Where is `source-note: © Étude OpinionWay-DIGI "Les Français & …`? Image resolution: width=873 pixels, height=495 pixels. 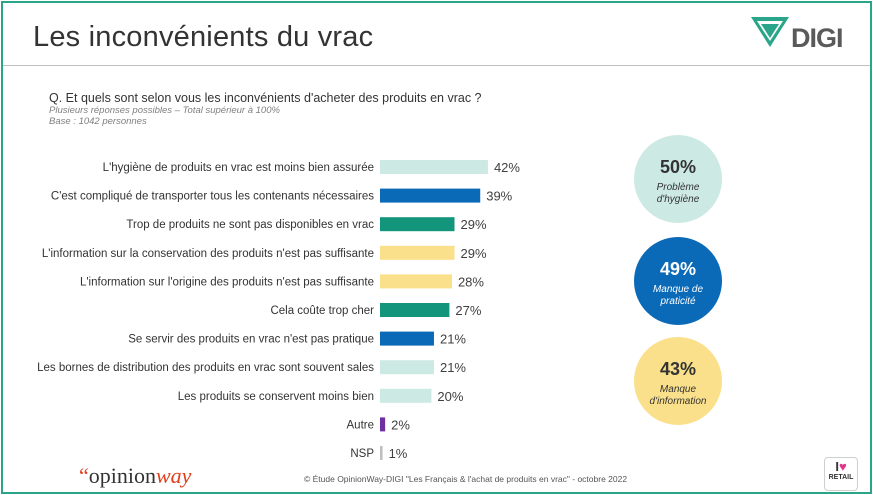
source-note: © Étude OpinionWay-DIGI "Les Français & … is located at coordinates (466, 479).